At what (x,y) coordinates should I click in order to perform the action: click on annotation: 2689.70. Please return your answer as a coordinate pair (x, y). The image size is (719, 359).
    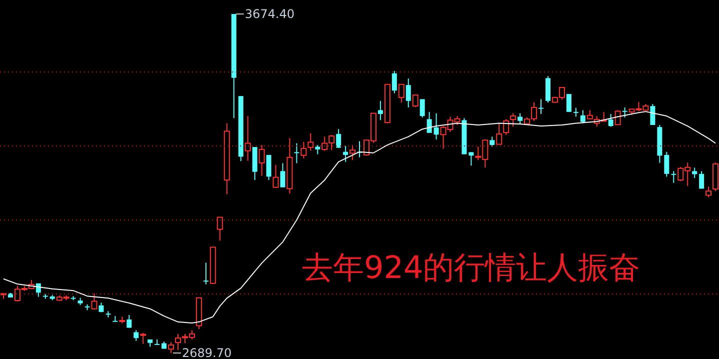
    Looking at the image, I should click on (207, 352).